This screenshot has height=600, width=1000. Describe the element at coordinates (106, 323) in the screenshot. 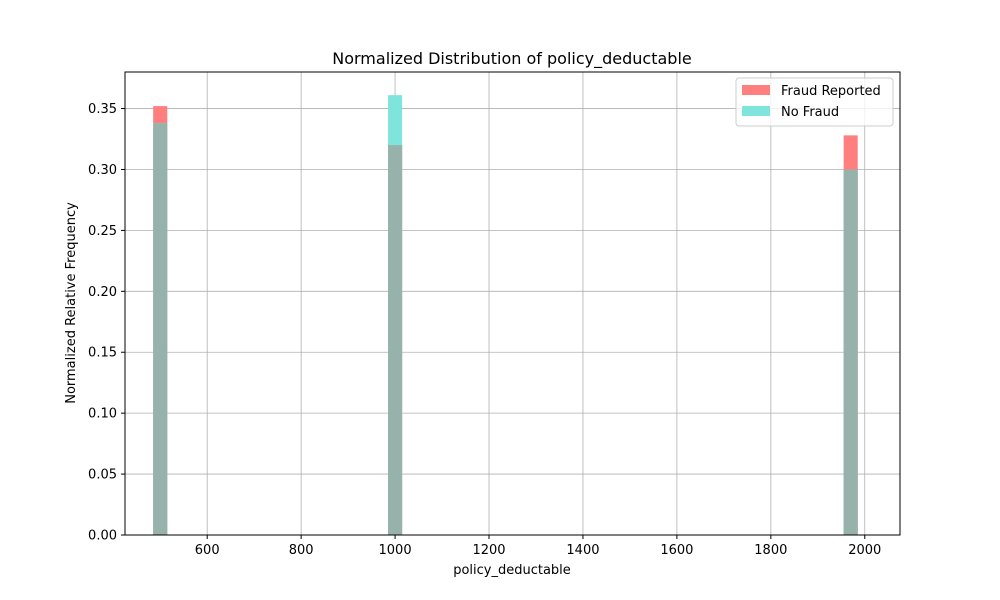

I see `y-axis-ticks: 0.00 0.05 0.10 0.15 0.20 0.25 0.30 0.35` at that location.